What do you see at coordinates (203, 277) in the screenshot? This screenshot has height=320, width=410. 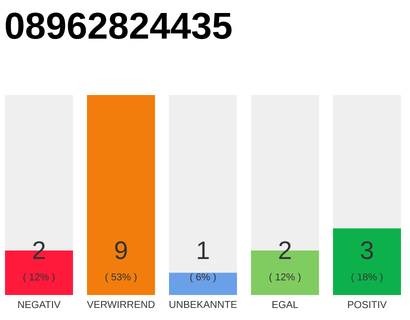 I see `annotation: ( 6% )` at bounding box center [203, 277].